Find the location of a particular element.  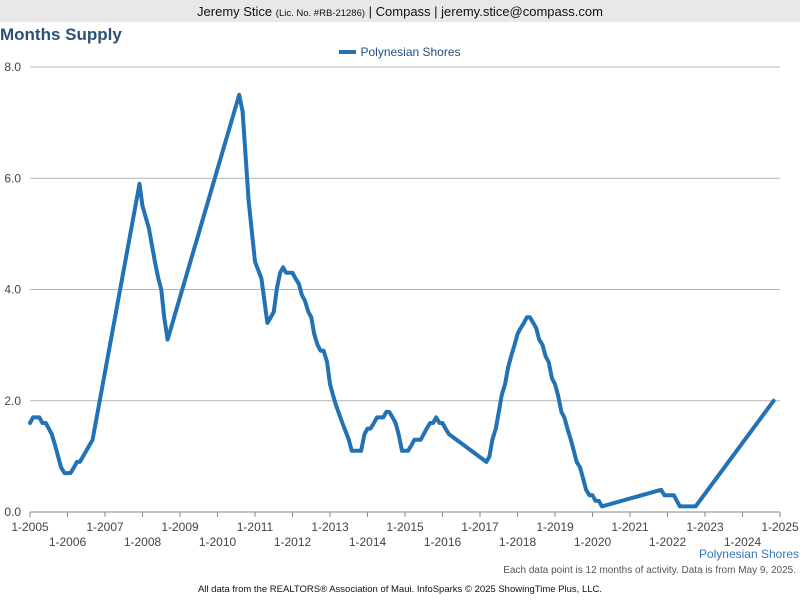

series-corner-label: Polynesian Shores is located at coordinates (748, 554).